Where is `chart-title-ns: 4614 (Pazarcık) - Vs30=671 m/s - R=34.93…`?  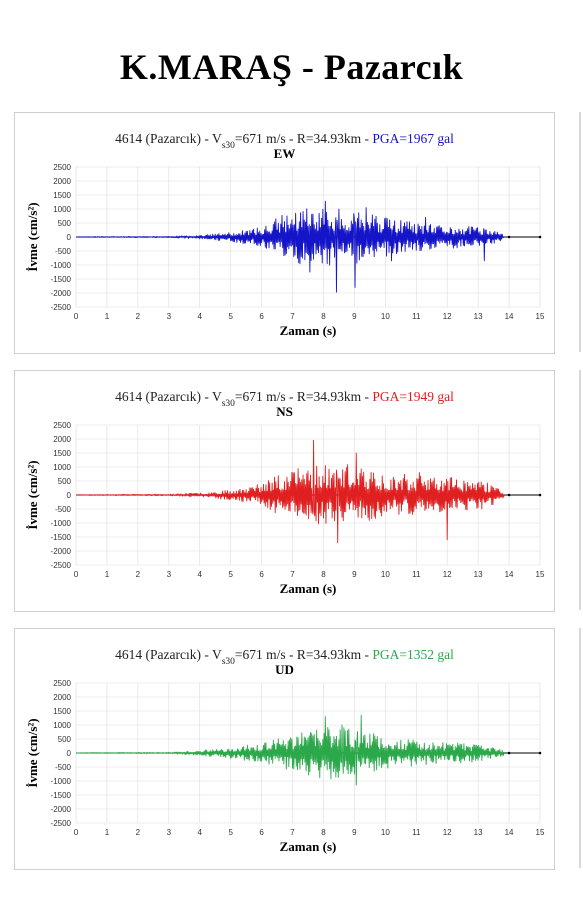 chart-title-ns: 4614 (Pazarcık) - Vs30=671 m/s - R=34.93… is located at coordinates (284, 399).